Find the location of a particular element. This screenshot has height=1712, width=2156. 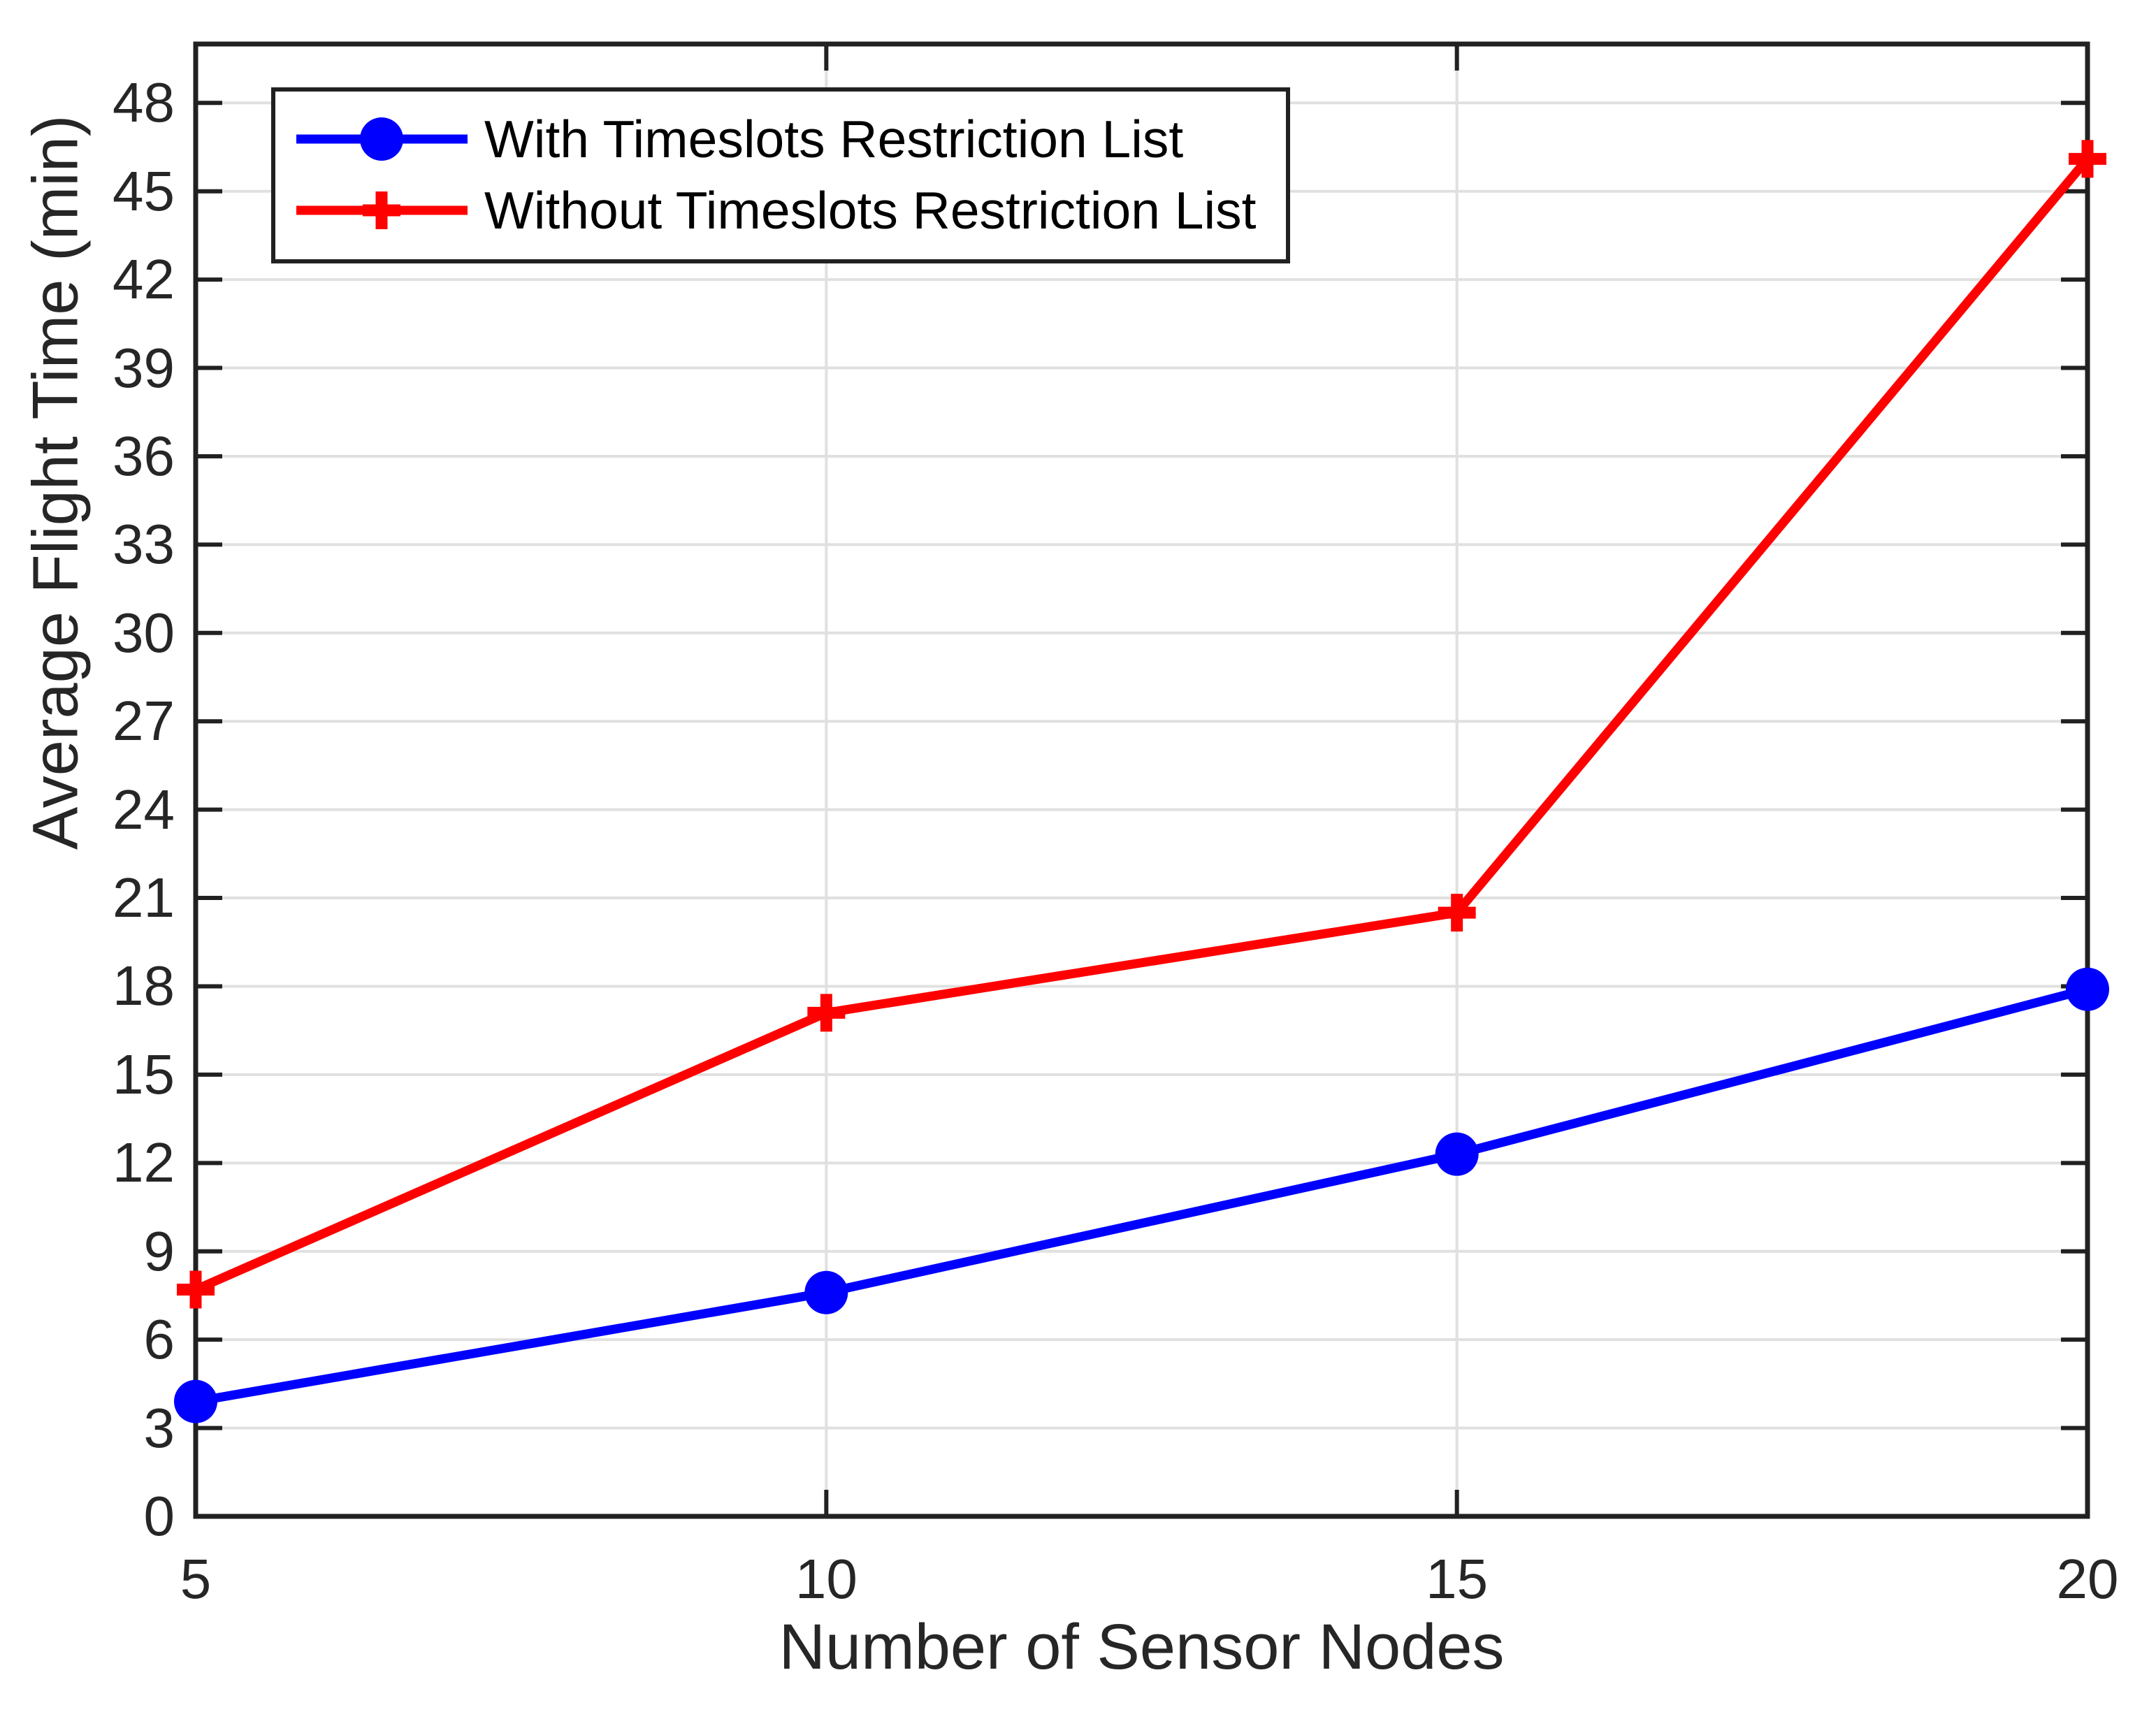

legend-label-with: With Timeslots Restriction List is located at coordinates (834, 139).